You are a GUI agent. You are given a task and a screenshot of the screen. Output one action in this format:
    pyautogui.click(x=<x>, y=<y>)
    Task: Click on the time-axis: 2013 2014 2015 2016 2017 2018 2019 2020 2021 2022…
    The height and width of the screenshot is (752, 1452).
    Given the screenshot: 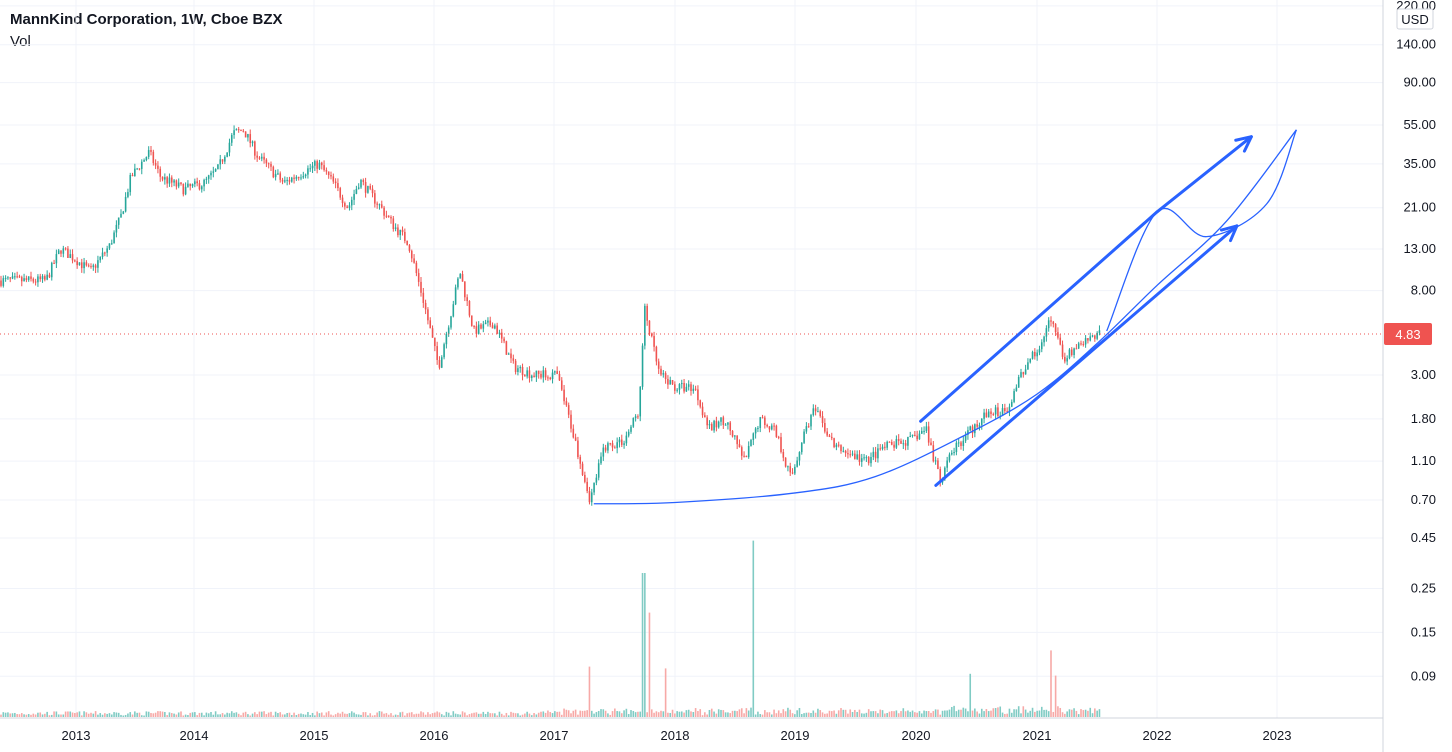 What is the action you would take?
    pyautogui.click(x=691, y=730)
    